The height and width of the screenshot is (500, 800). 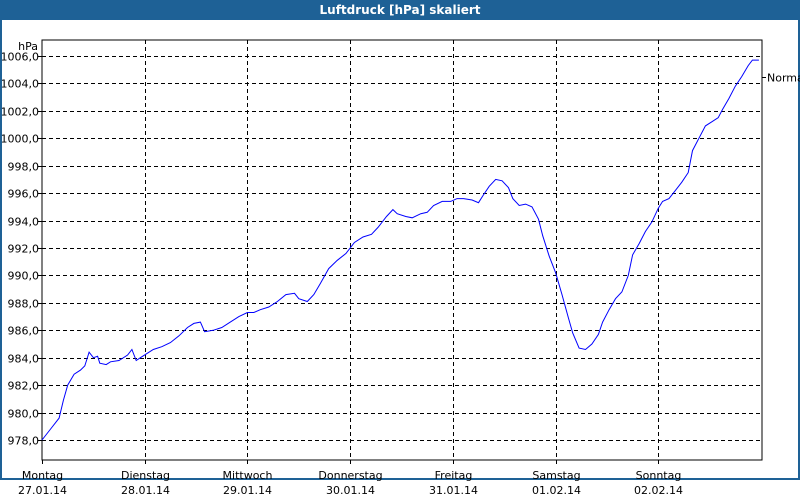 What do you see at coordinates (556, 490) in the screenshot?
I see `x-tick-date-label: 01.02.14` at bounding box center [556, 490].